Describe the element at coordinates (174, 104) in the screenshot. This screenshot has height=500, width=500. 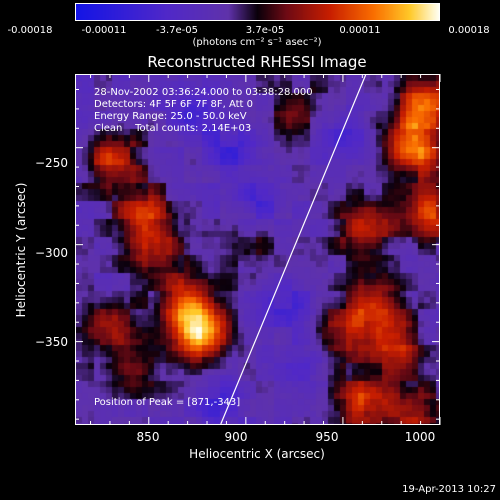
I see `detectors-annotation: Detectors: 4F 5F 6F 7F 8F, Att 0` at that location.